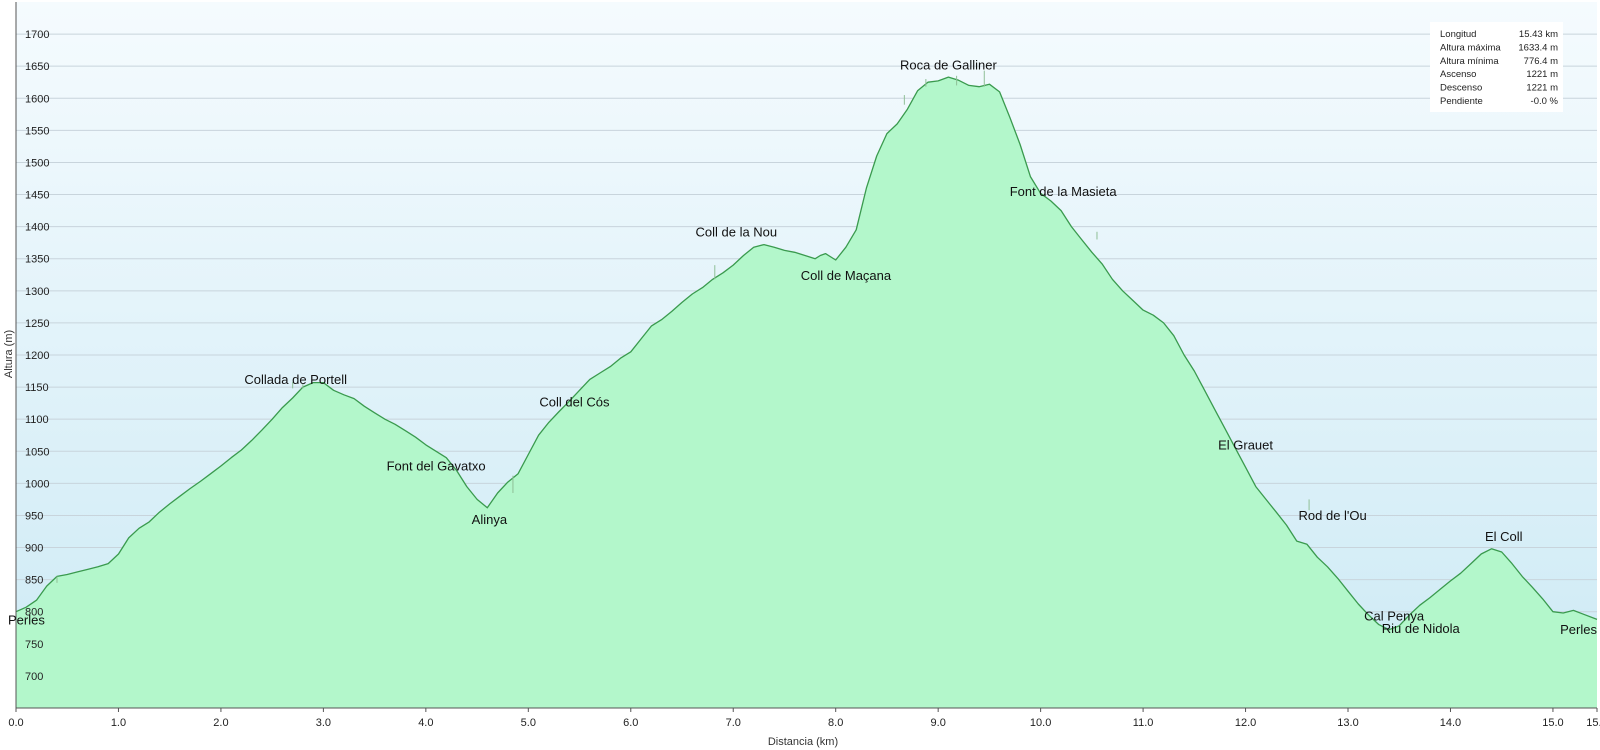 Image resolution: width=1600 pixels, height=750 pixels. What do you see at coordinates (9, 354) in the screenshot?
I see `y-axis-title: Altura (m)` at bounding box center [9, 354].